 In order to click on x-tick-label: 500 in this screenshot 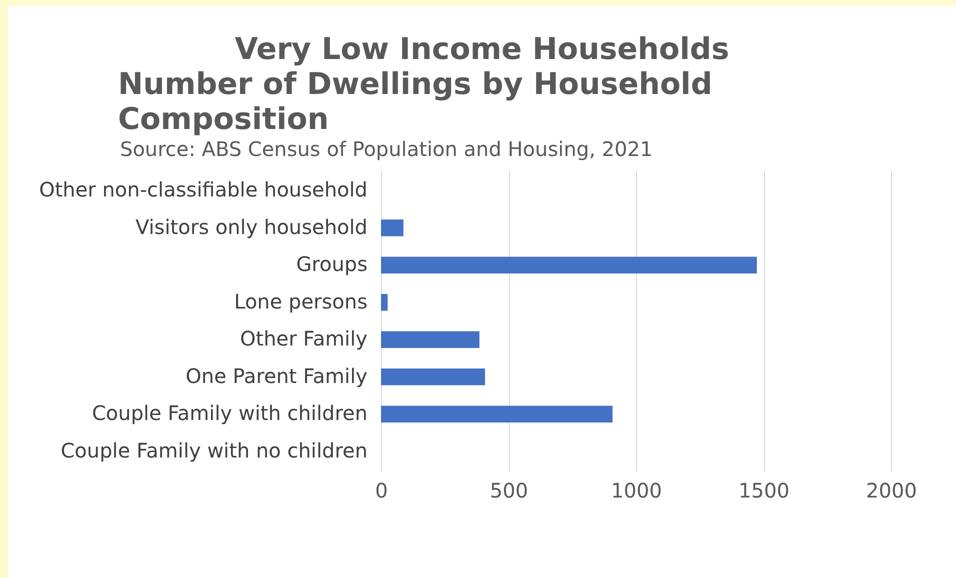, I will do `click(509, 490)`.